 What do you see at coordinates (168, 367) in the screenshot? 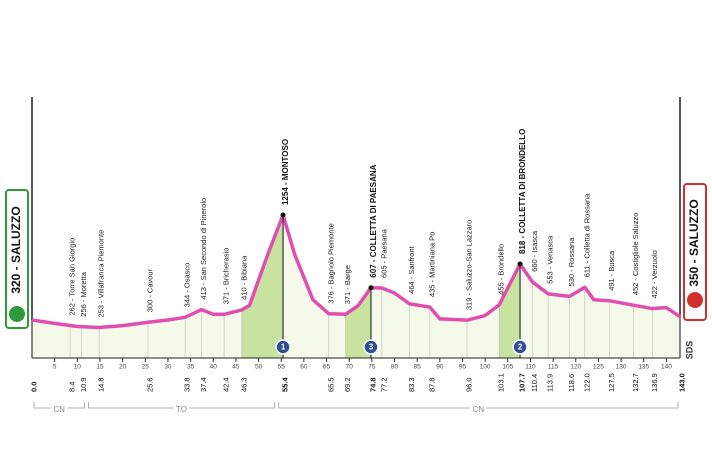
I see `x-tick-label: 30` at bounding box center [168, 367].